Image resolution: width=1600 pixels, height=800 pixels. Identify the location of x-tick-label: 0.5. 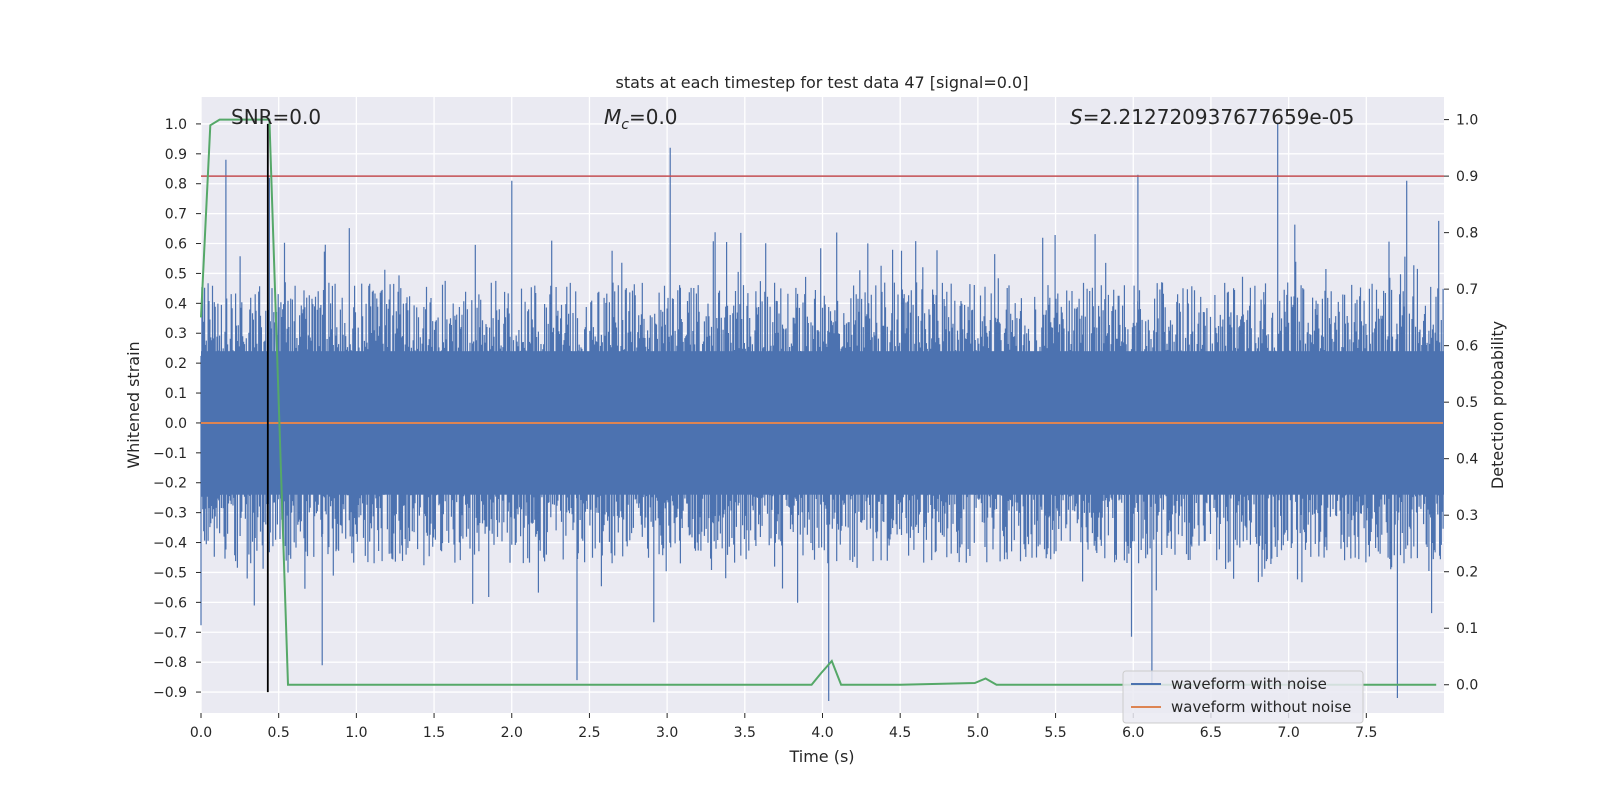
(279, 733).